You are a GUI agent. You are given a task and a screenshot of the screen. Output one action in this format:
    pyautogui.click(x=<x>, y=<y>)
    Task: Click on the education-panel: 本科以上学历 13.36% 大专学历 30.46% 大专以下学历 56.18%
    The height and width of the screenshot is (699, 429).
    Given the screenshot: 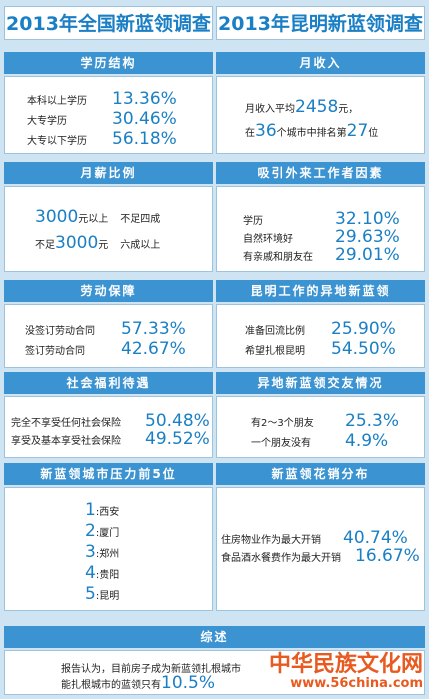 What is the action you would take?
    pyautogui.click(x=108, y=115)
    